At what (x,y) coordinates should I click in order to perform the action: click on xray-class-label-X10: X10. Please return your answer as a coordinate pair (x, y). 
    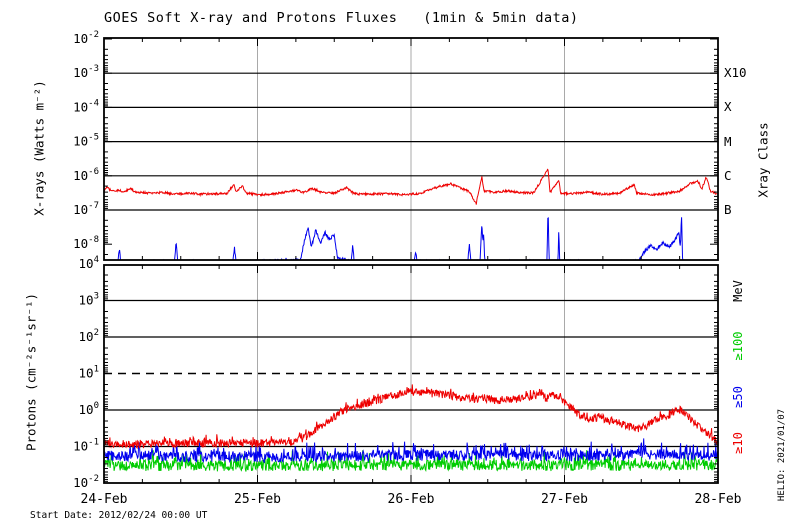
    Looking at the image, I should click on (735, 73).